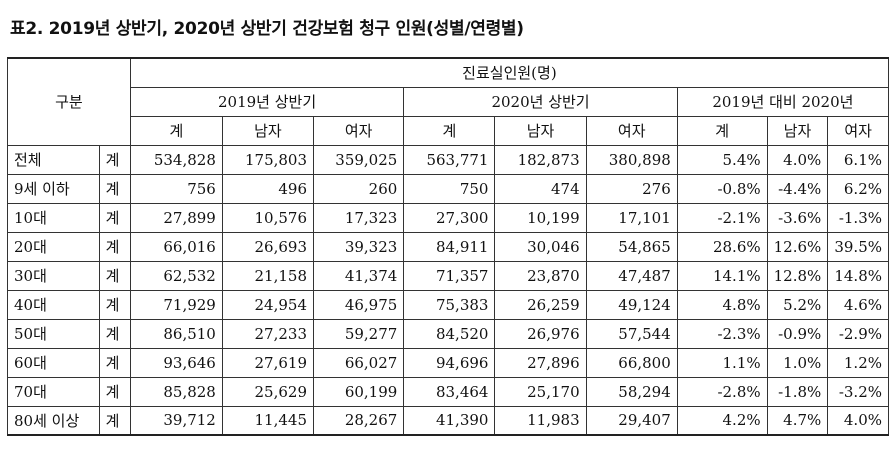 The width and height of the screenshot is (889, 459). I want to click on table-cell: 4.6%, so click(858, 304).